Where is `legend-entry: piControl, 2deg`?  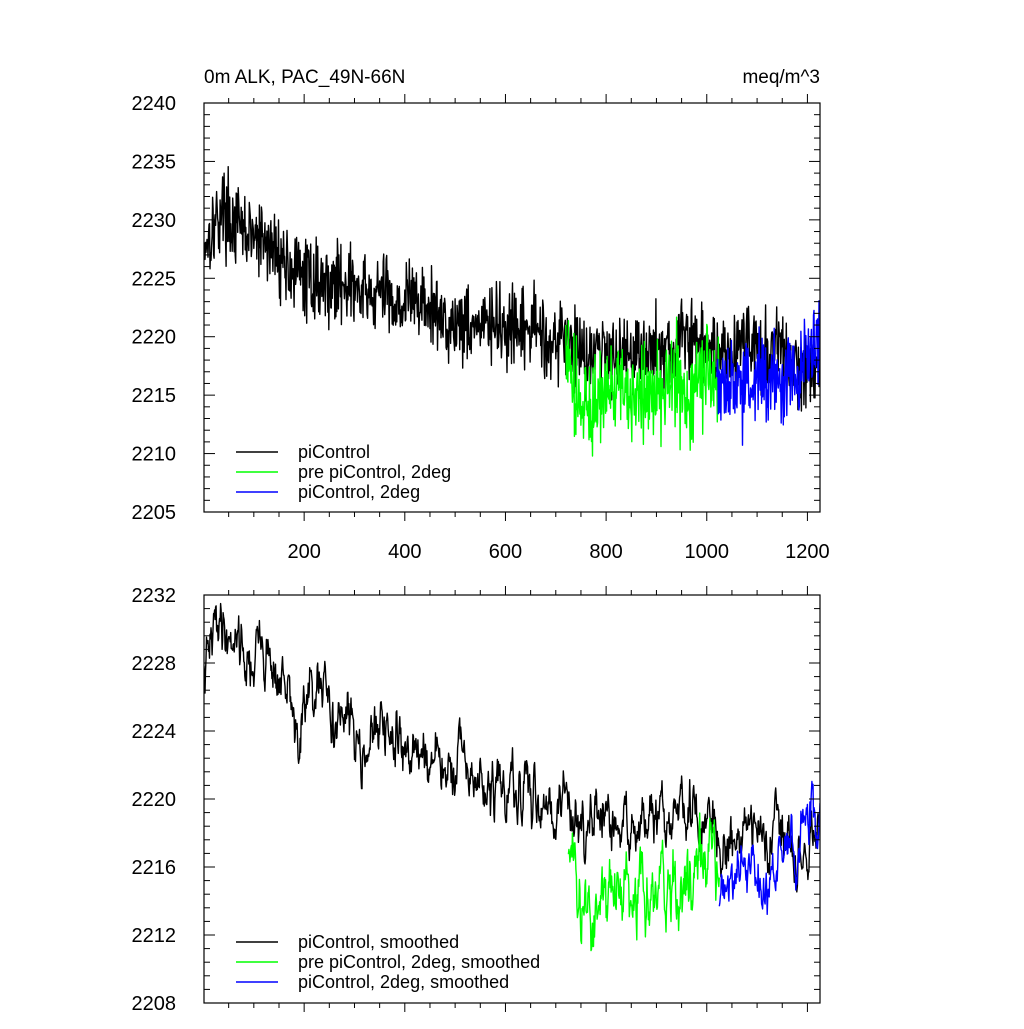 legend-entry: piControl, 2deg is located at coordinates (359, 492).